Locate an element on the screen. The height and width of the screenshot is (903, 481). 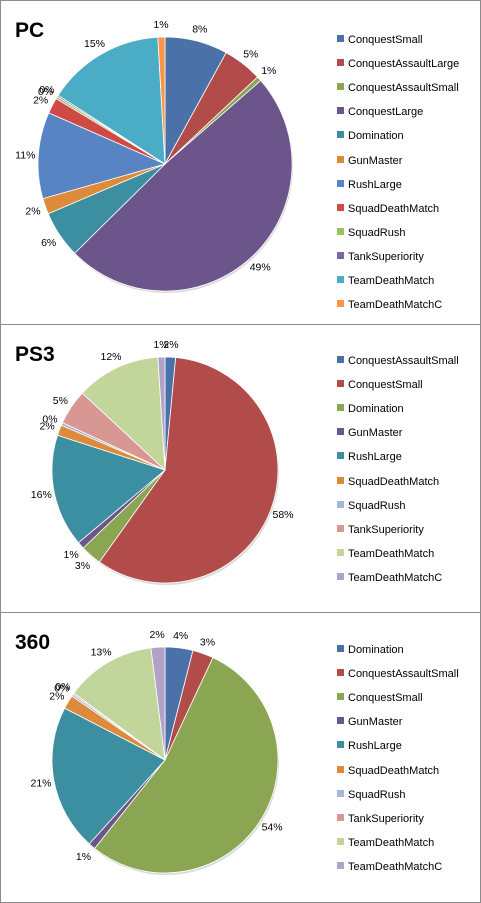
data-label-rush-large: 16% is located at coordinates (41, 495).